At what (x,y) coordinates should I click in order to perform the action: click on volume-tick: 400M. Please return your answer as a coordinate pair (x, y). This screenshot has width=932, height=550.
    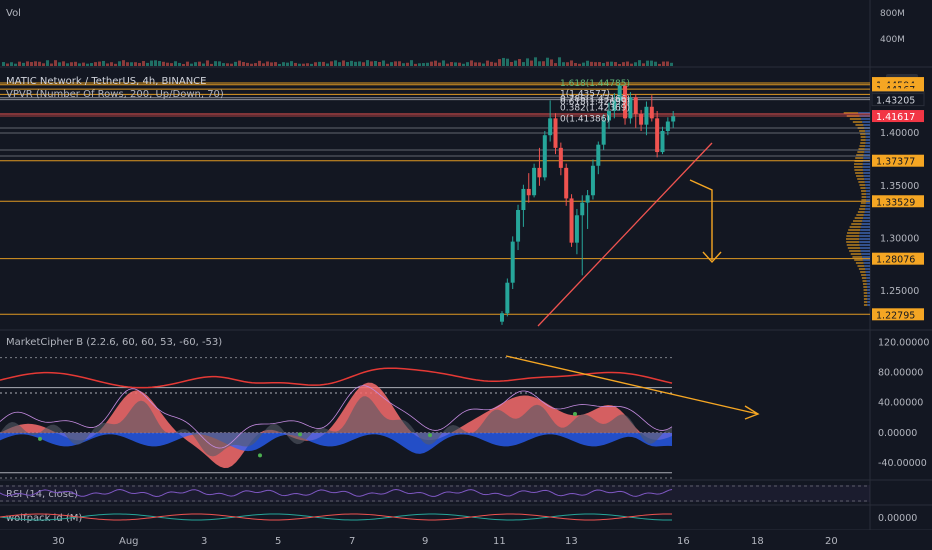
    Looking at the image, I should click on (892, 40).